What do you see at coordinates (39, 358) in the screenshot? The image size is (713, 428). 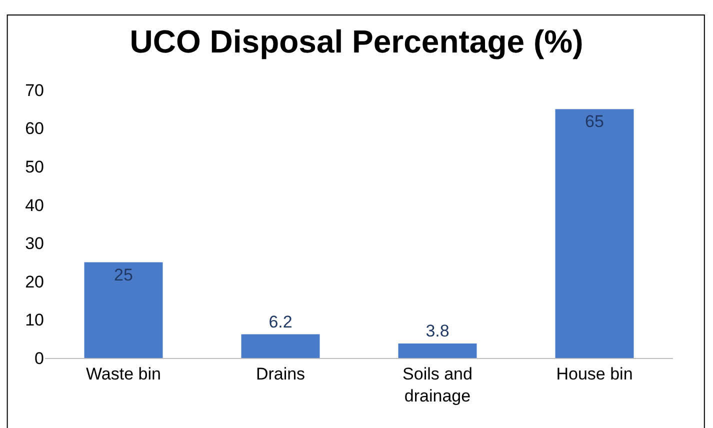 I see `y-tick-label: 0` at bounding box center [39, 358].